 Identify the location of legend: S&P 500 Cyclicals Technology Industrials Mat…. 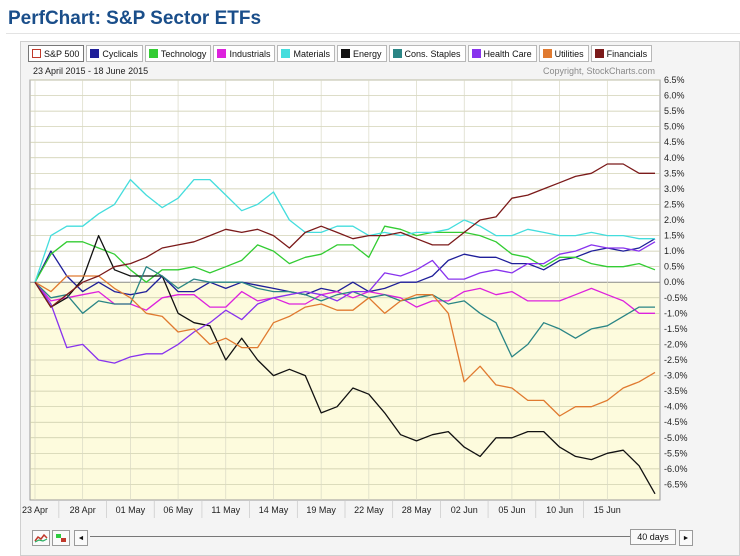
(340, 53).